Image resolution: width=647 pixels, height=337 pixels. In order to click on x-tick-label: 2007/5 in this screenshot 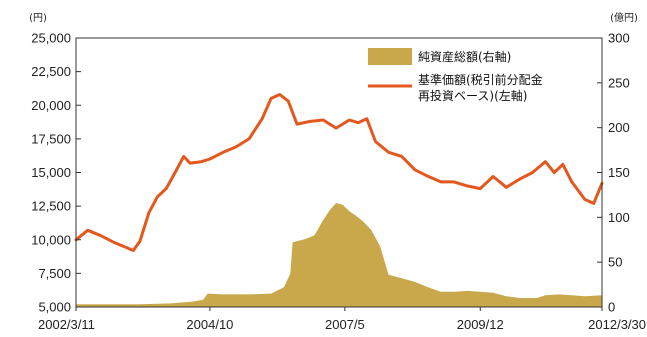, I will do `click(345, 324)`.